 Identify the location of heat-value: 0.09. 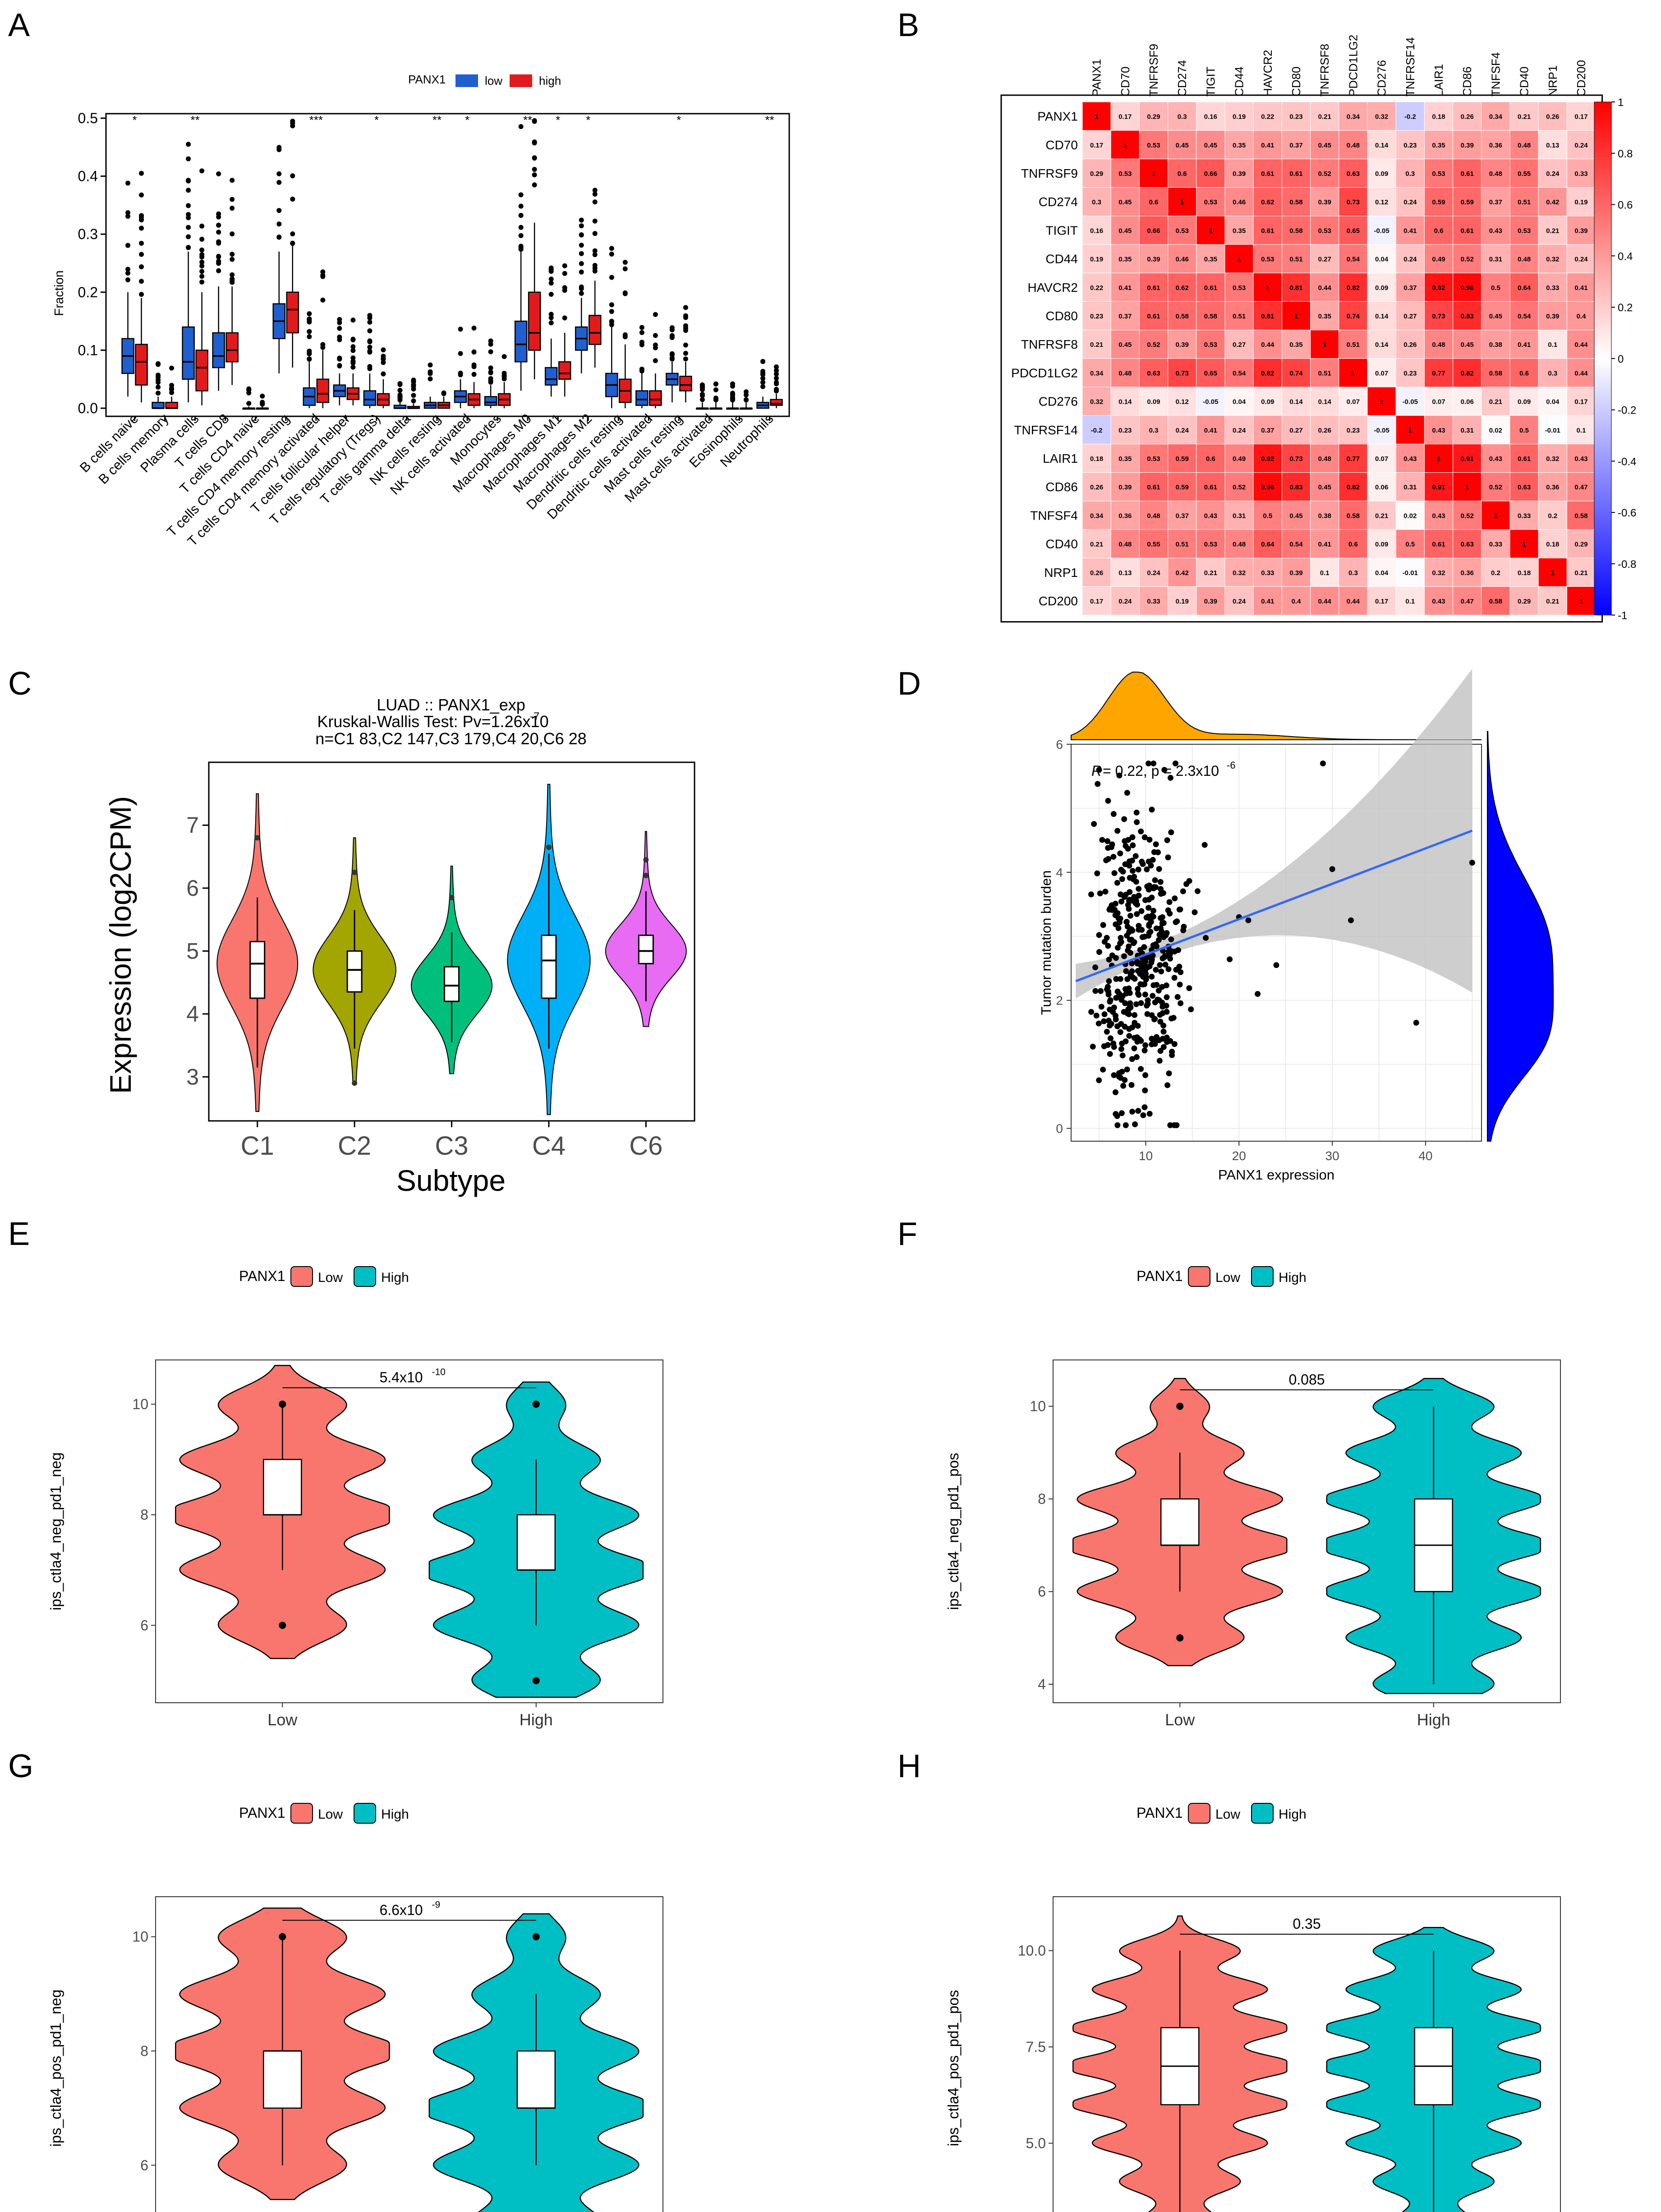
(1524, 402).